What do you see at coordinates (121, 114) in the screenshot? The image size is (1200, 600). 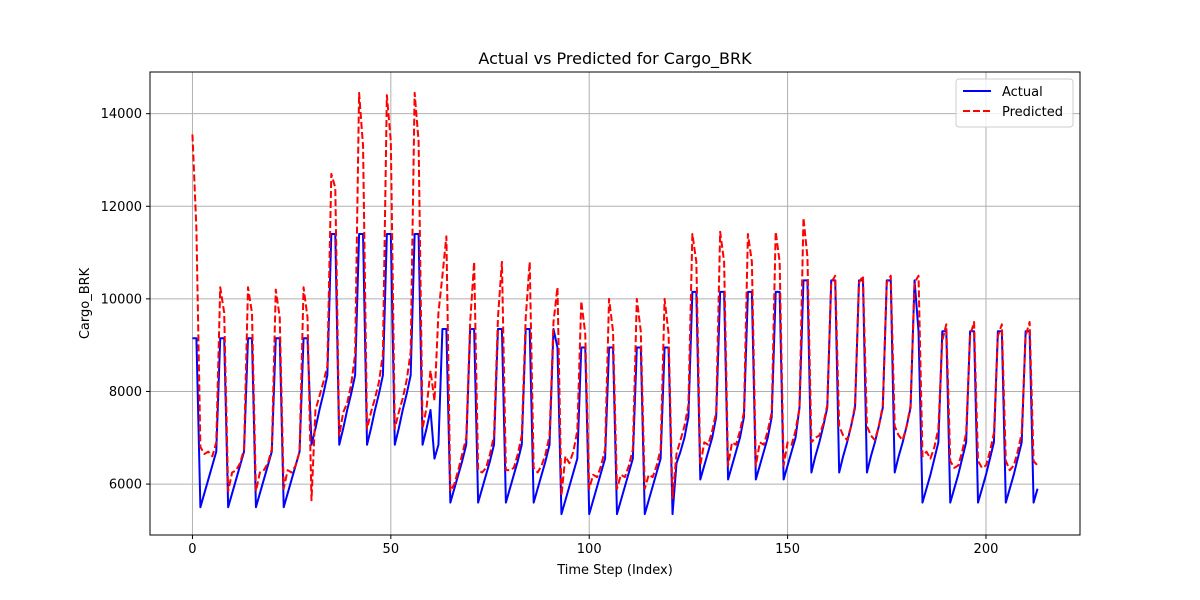 I see `y-tick-label: 14000` at bounding box center [121, 114].